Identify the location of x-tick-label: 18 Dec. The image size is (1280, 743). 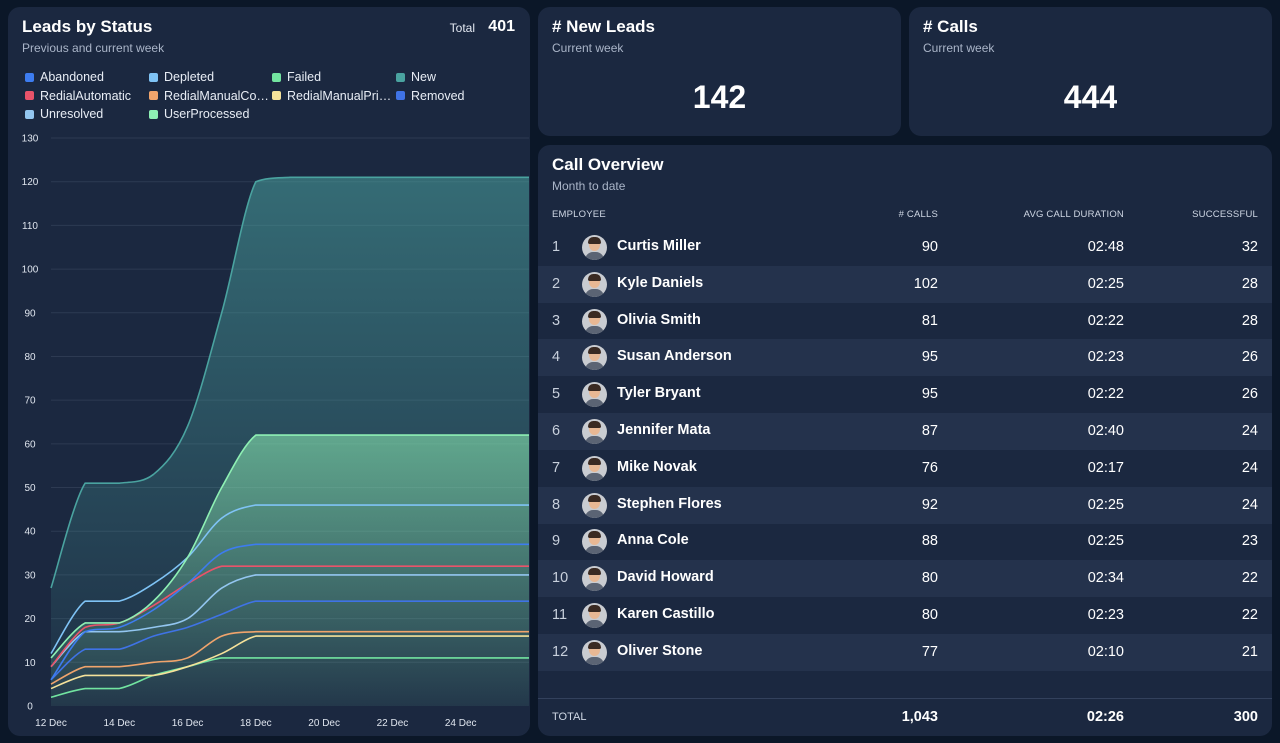
(256, 723).